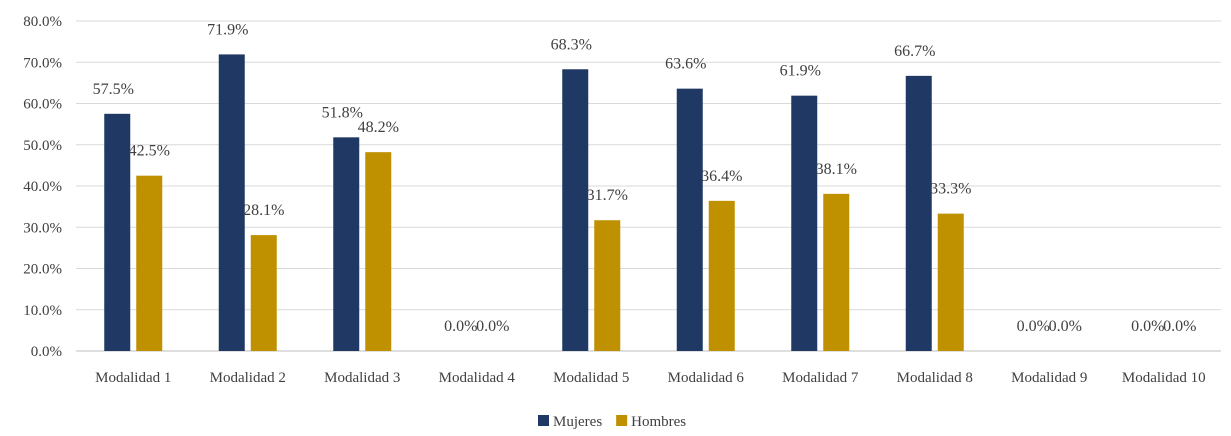 The height and width of the screenshot is (436, 1231). What do you see at coordinates (42, 63) in the screenshot?
I see `y-tick-label: 70.0%` at bounding box center [42, 63].